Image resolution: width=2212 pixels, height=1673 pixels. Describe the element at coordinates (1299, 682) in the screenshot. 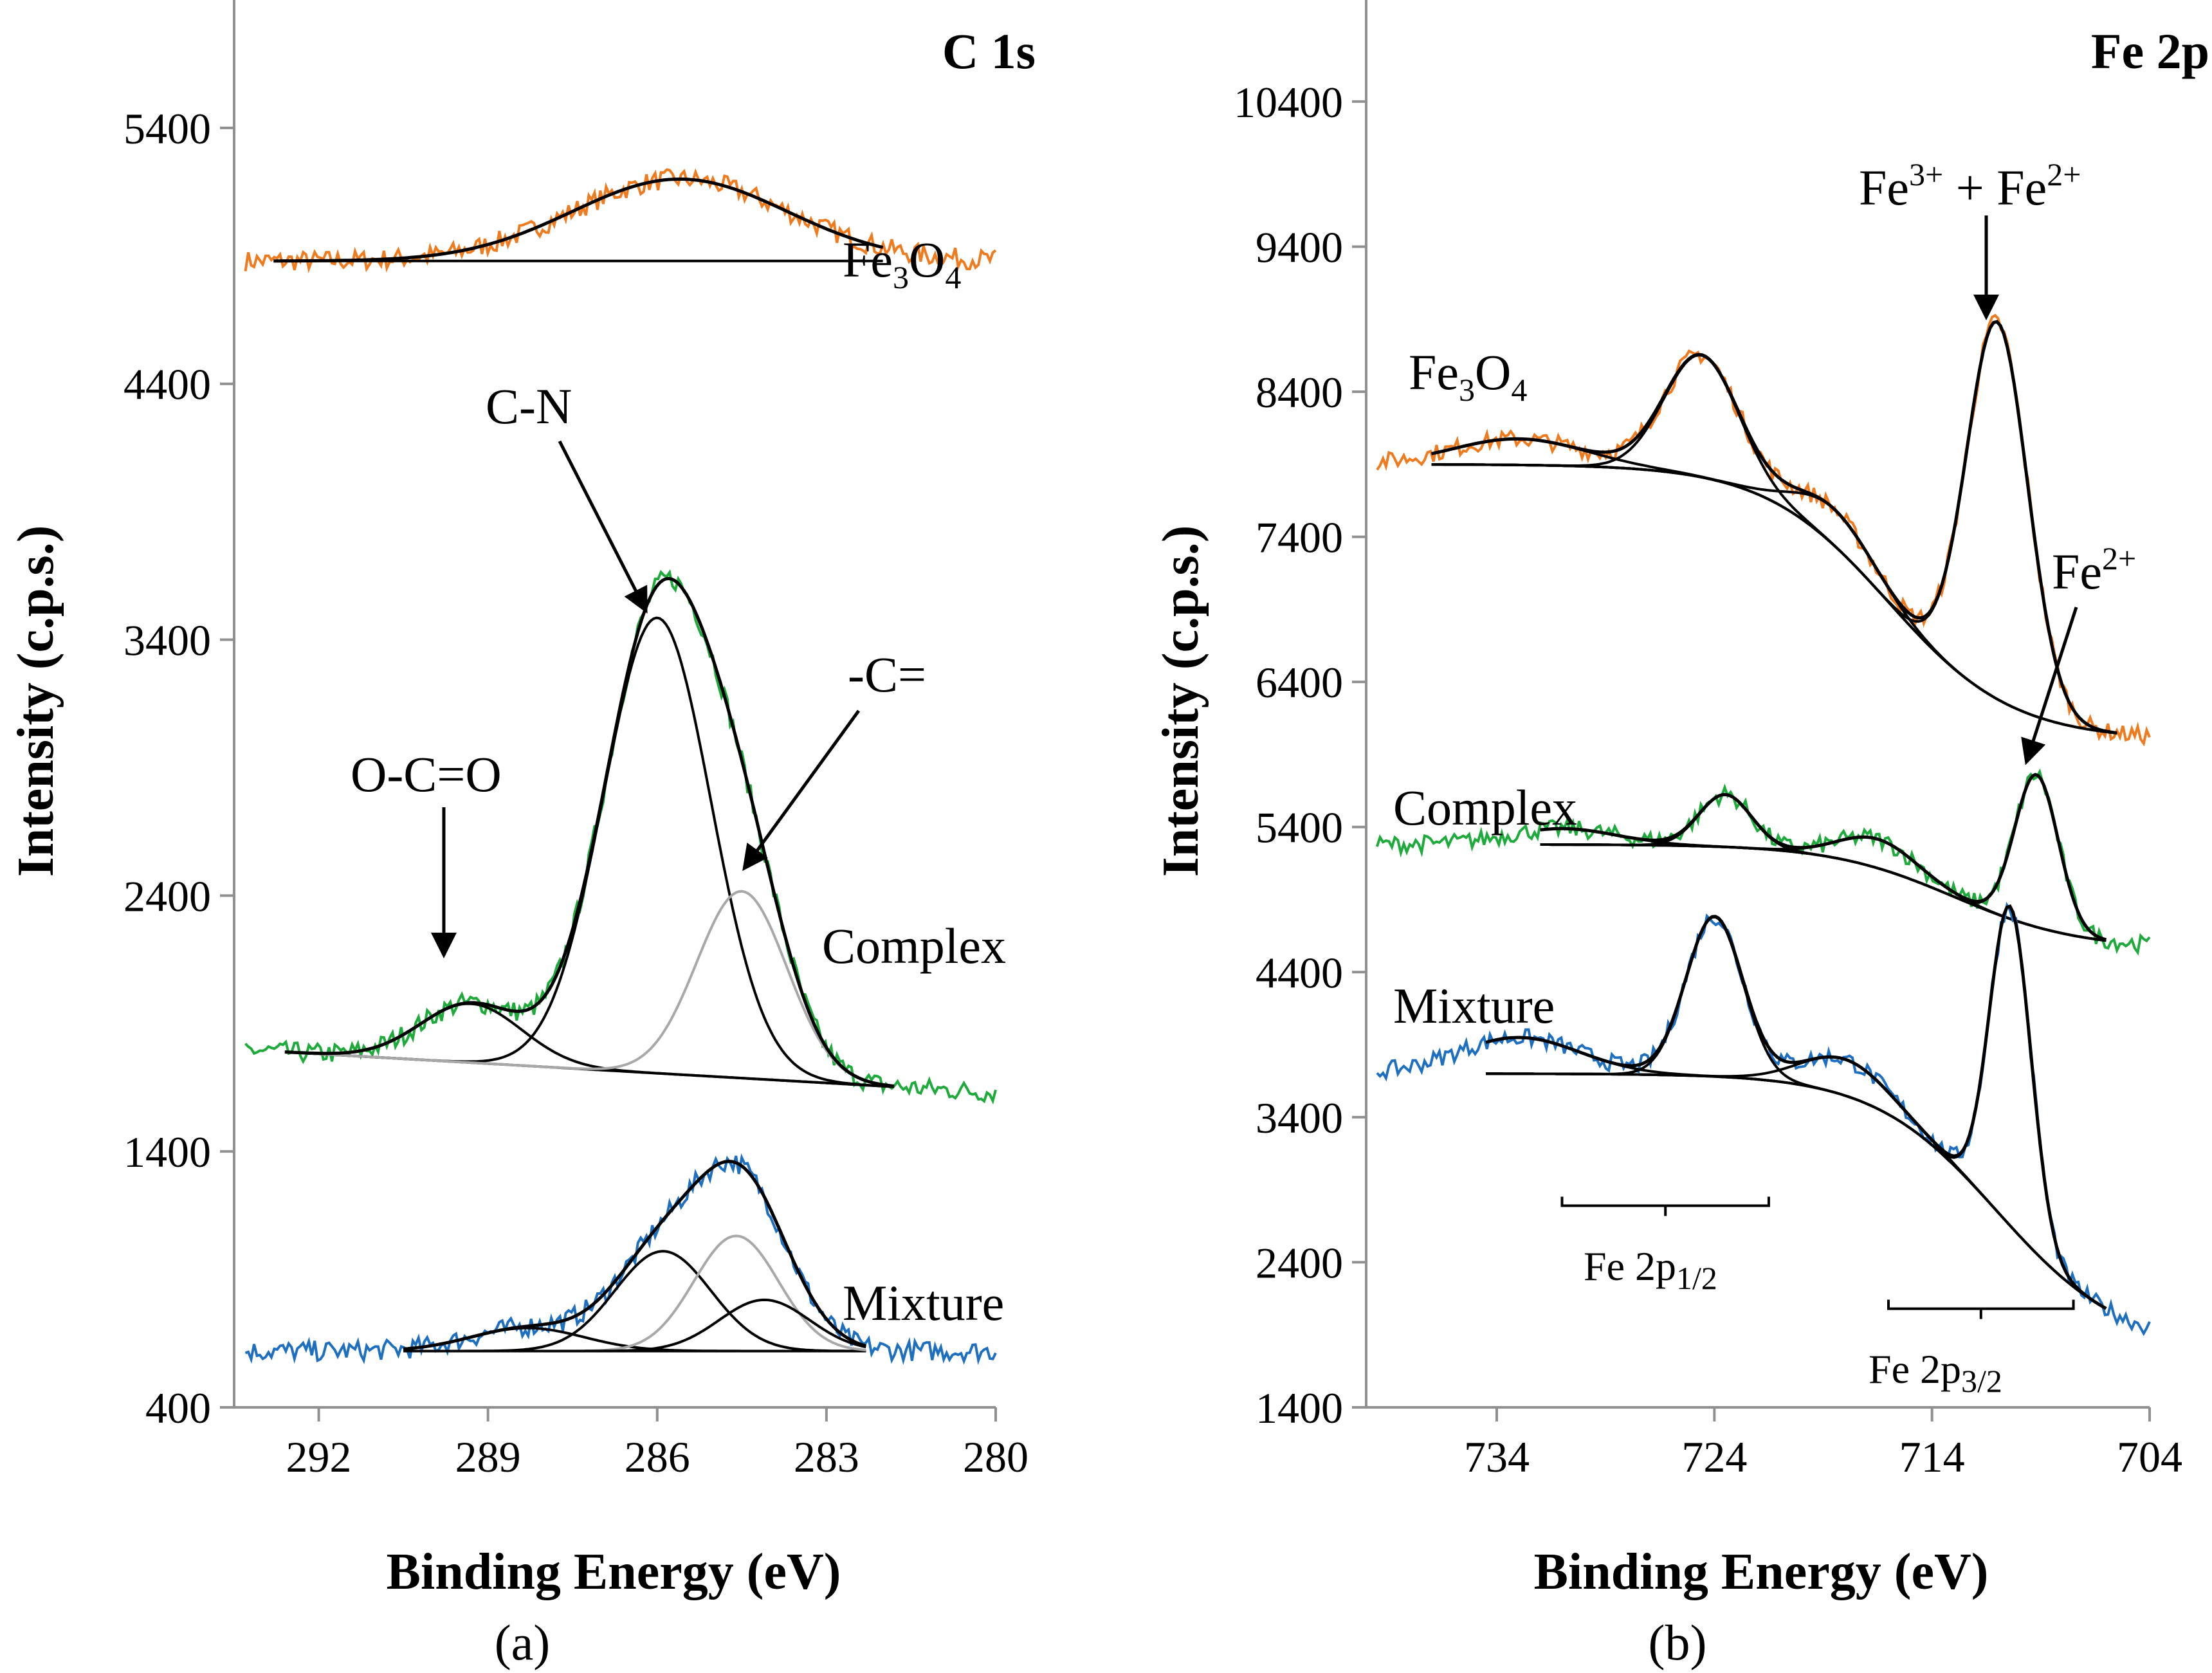

I see `y-tick-label: 6400` at that location.